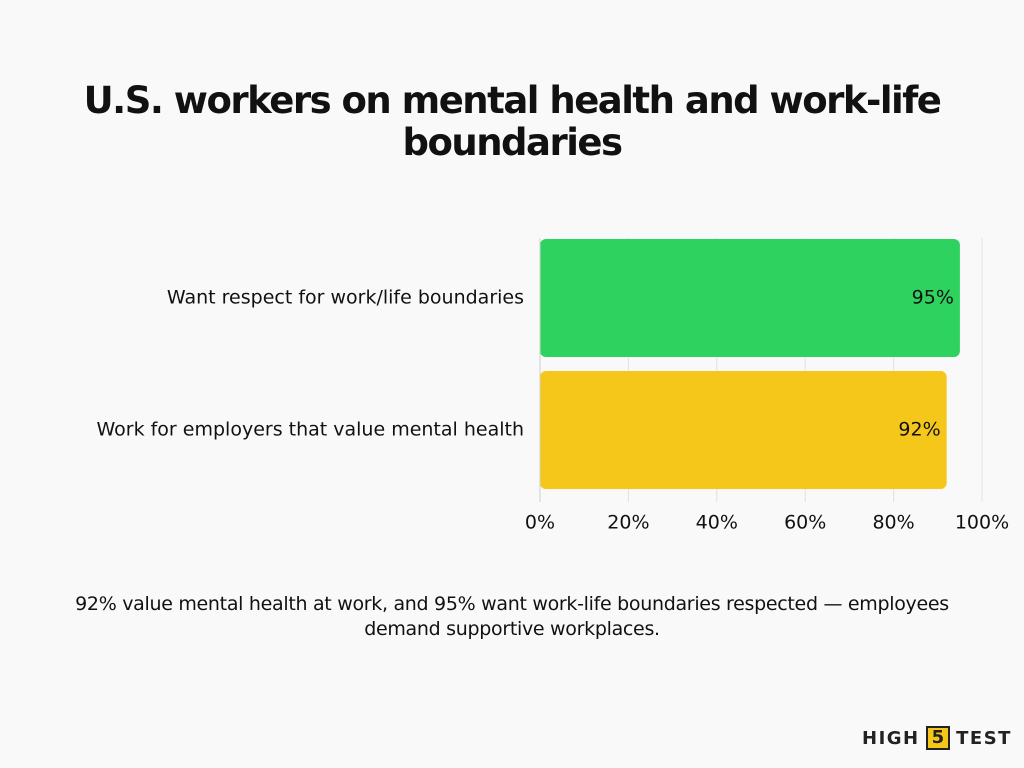 The width and height of the screenshot is (1024, 768). What do you see at coordinates (919, 430) in the screenshot?
I see `value-label: 92%` at bounding box center [919, 430].